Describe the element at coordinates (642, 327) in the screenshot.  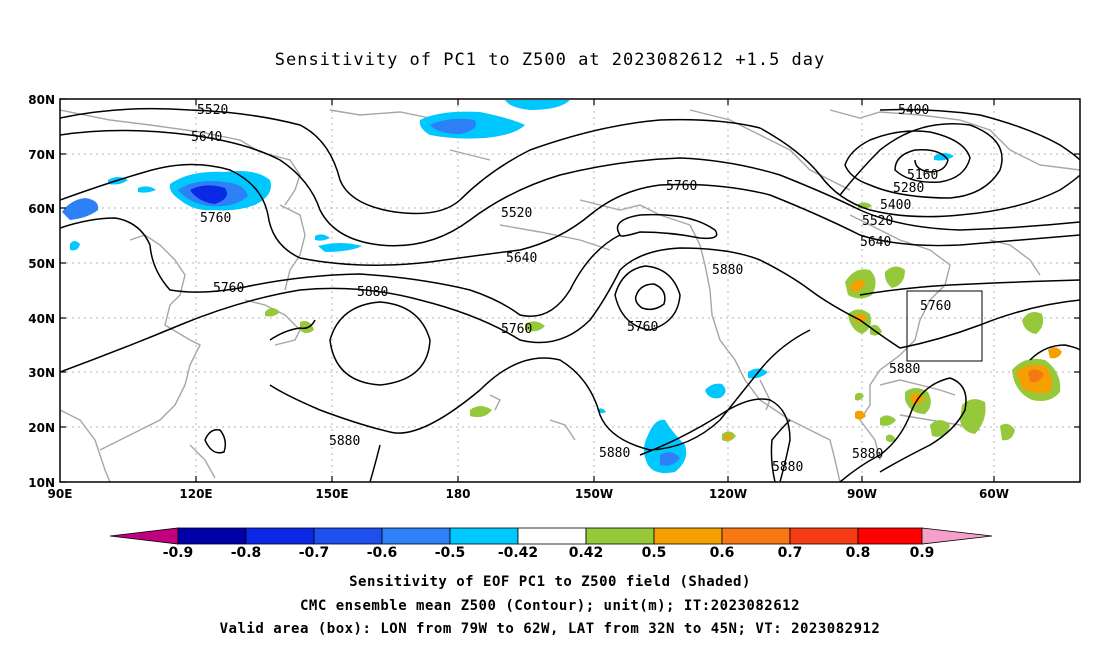
I see `contour-label-c5760d: 5760` at that location.